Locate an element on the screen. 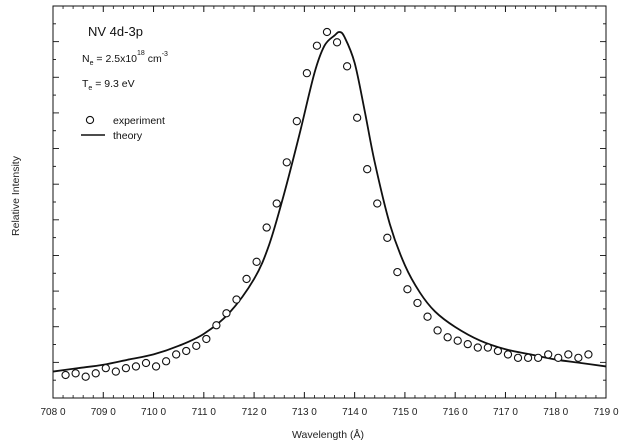 The image size is (620, 441). annotation-density: Ne = 2.5x1018 cm-3 is located at coordinates (125, 58).